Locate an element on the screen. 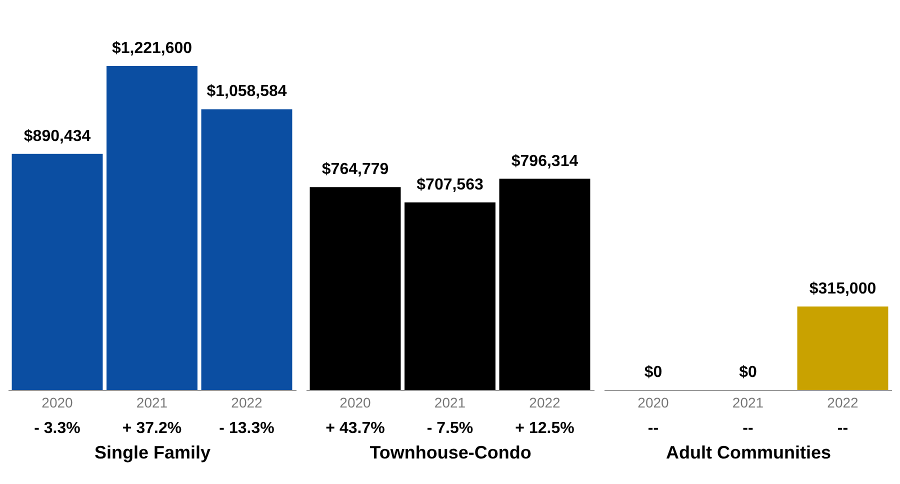 The image size is (900, 484). text: + 37.2% is located at coordinates (152, 428).